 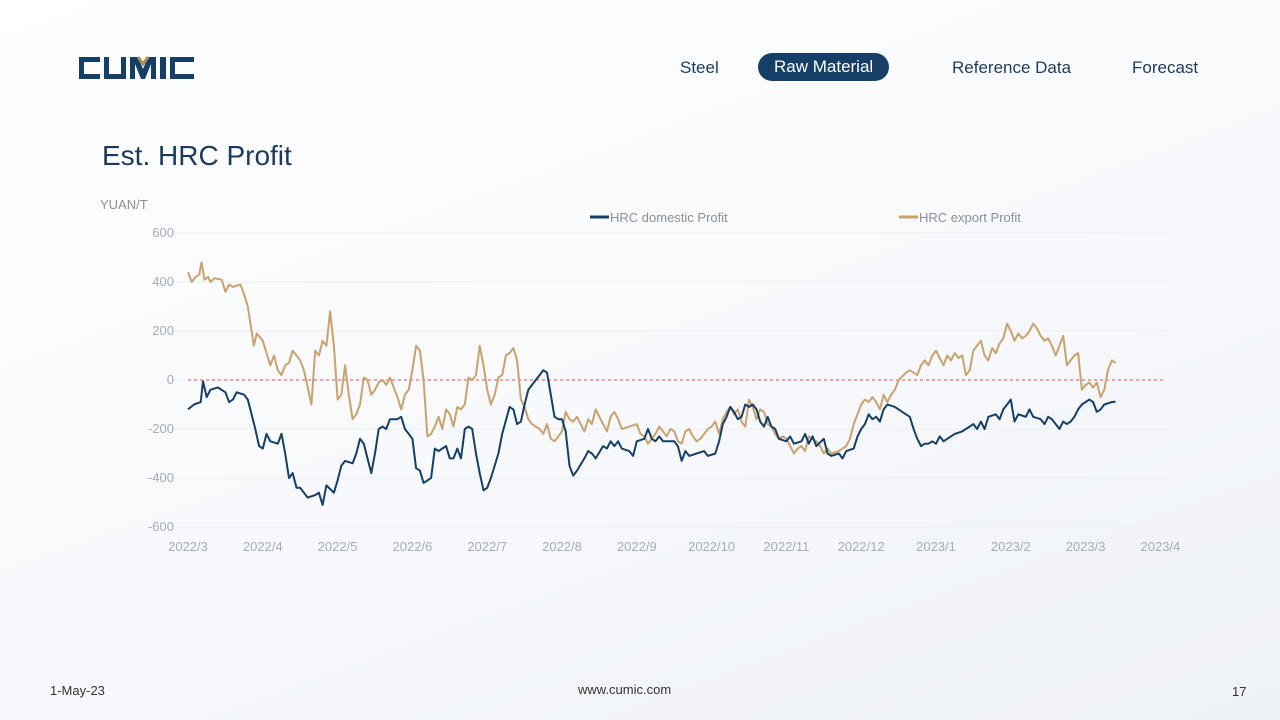 What do you see at coordinates (163, 330) in the screenshot?
I see `y-tick-label: 200` at bounding box center [163, 330].